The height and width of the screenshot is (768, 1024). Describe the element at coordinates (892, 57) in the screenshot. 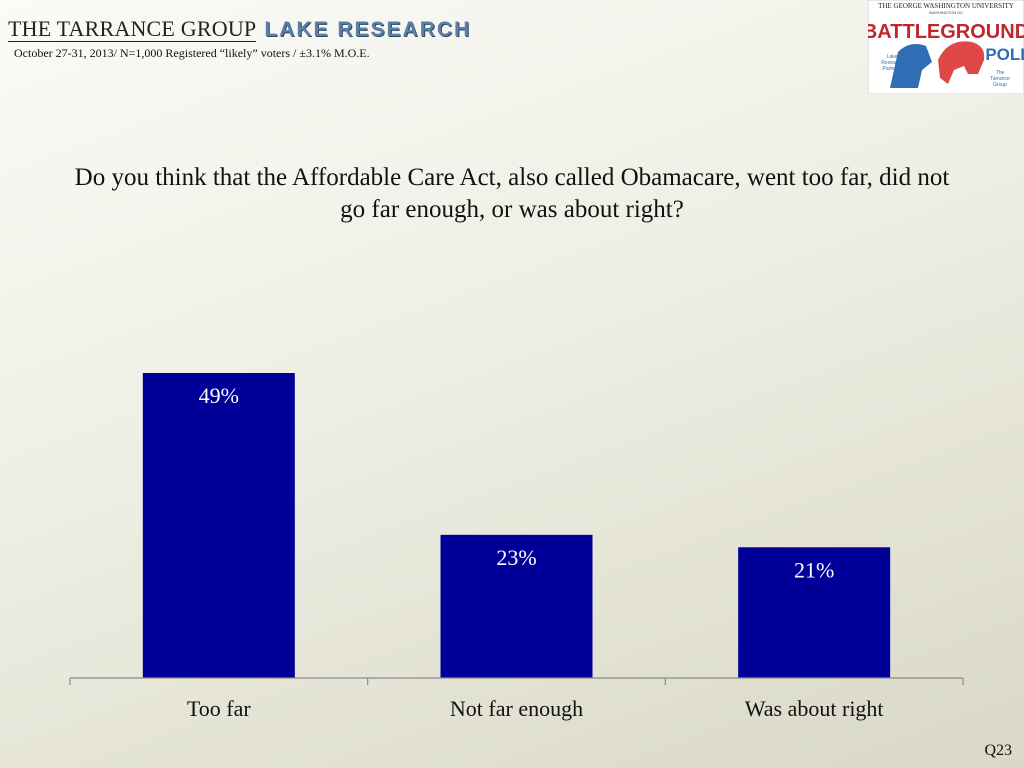

I see `logo-left-partner-1: Lake` at that location.